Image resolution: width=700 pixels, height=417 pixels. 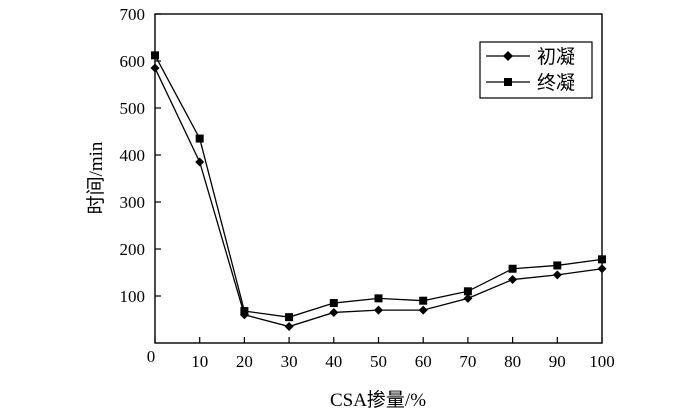 What do you see at coordinates (133, 61) in the screenshot?
I see `y-tick-label: 600` at bounding box center [133, 61].